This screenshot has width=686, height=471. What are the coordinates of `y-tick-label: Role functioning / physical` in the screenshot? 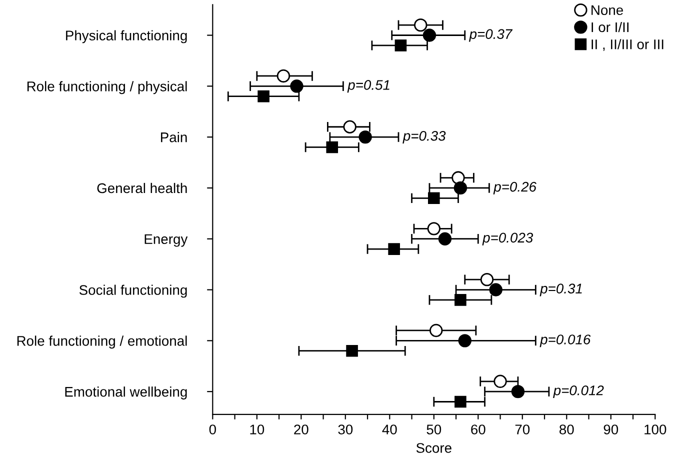 It's located at (107, 87).